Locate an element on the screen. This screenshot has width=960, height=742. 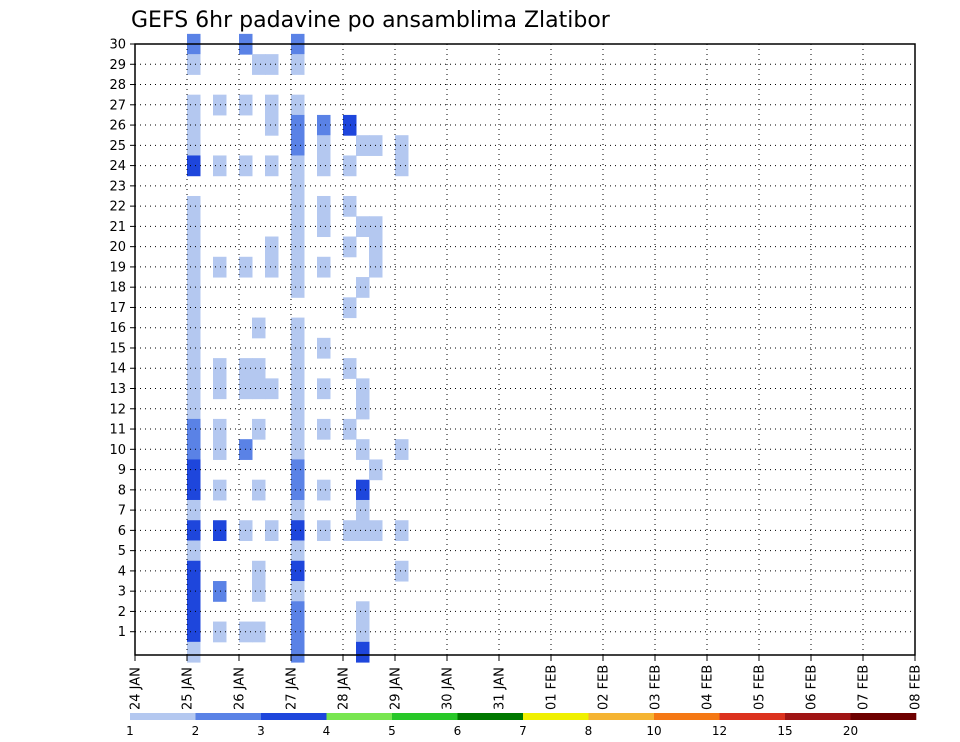
x-tick-label: 26 JAN is located at coordinates (240, 688).